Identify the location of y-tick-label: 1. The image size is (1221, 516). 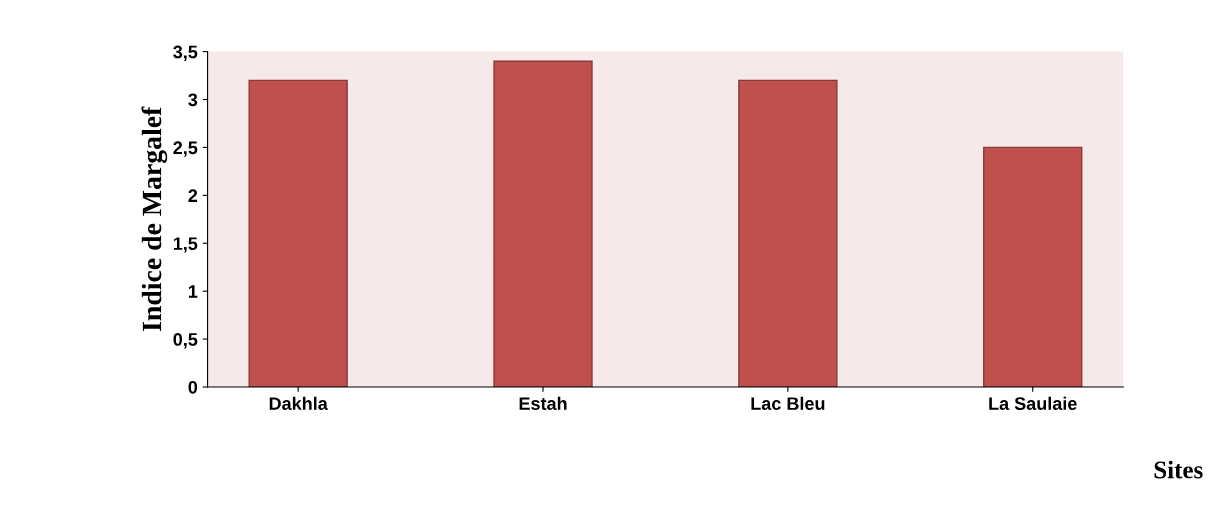
(193, 291).